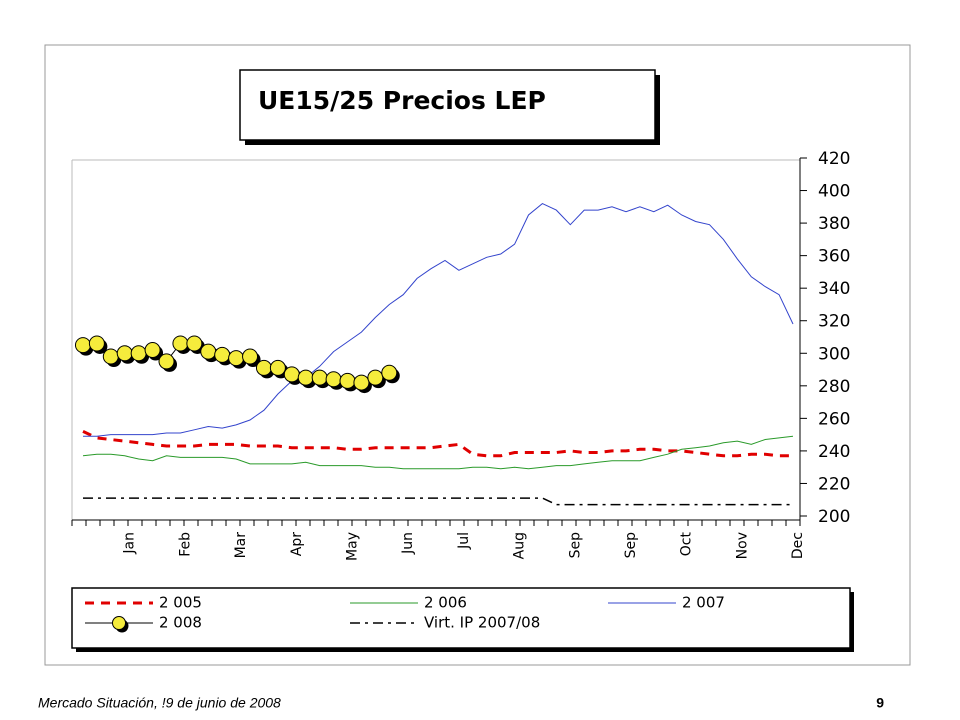 The image size is (960, 720). I want to click on title-box, so click(447, 105).